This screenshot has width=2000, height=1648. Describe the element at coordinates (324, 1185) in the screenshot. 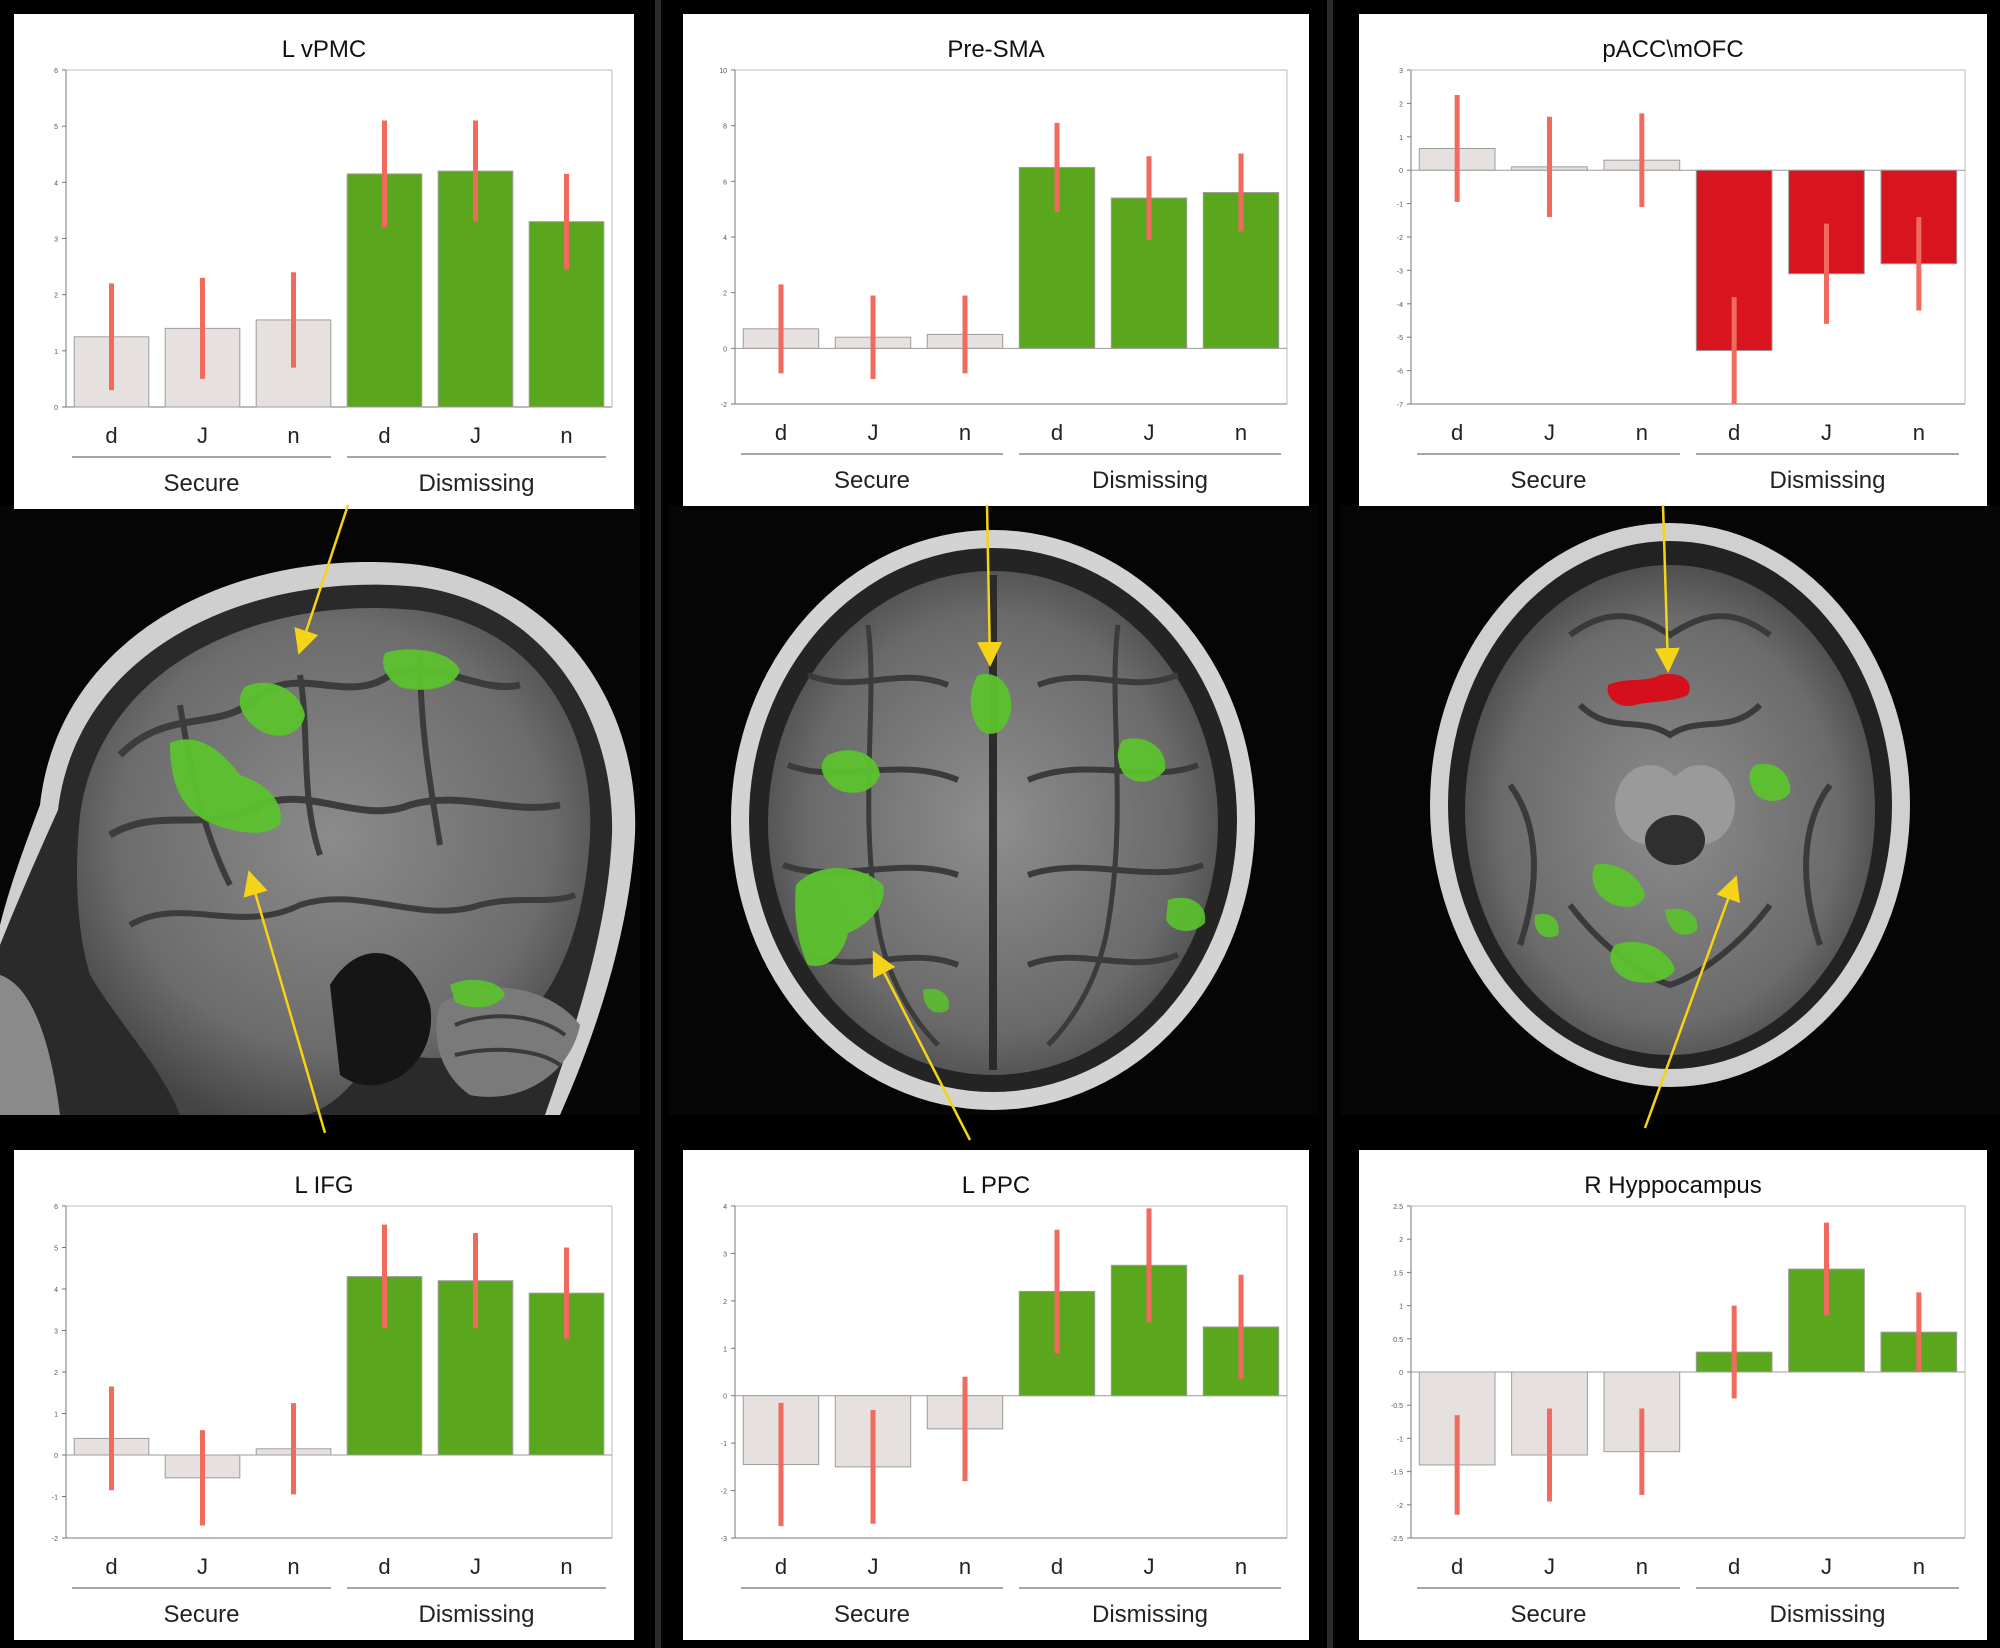

I see `chart-title: L IFG` at that location.